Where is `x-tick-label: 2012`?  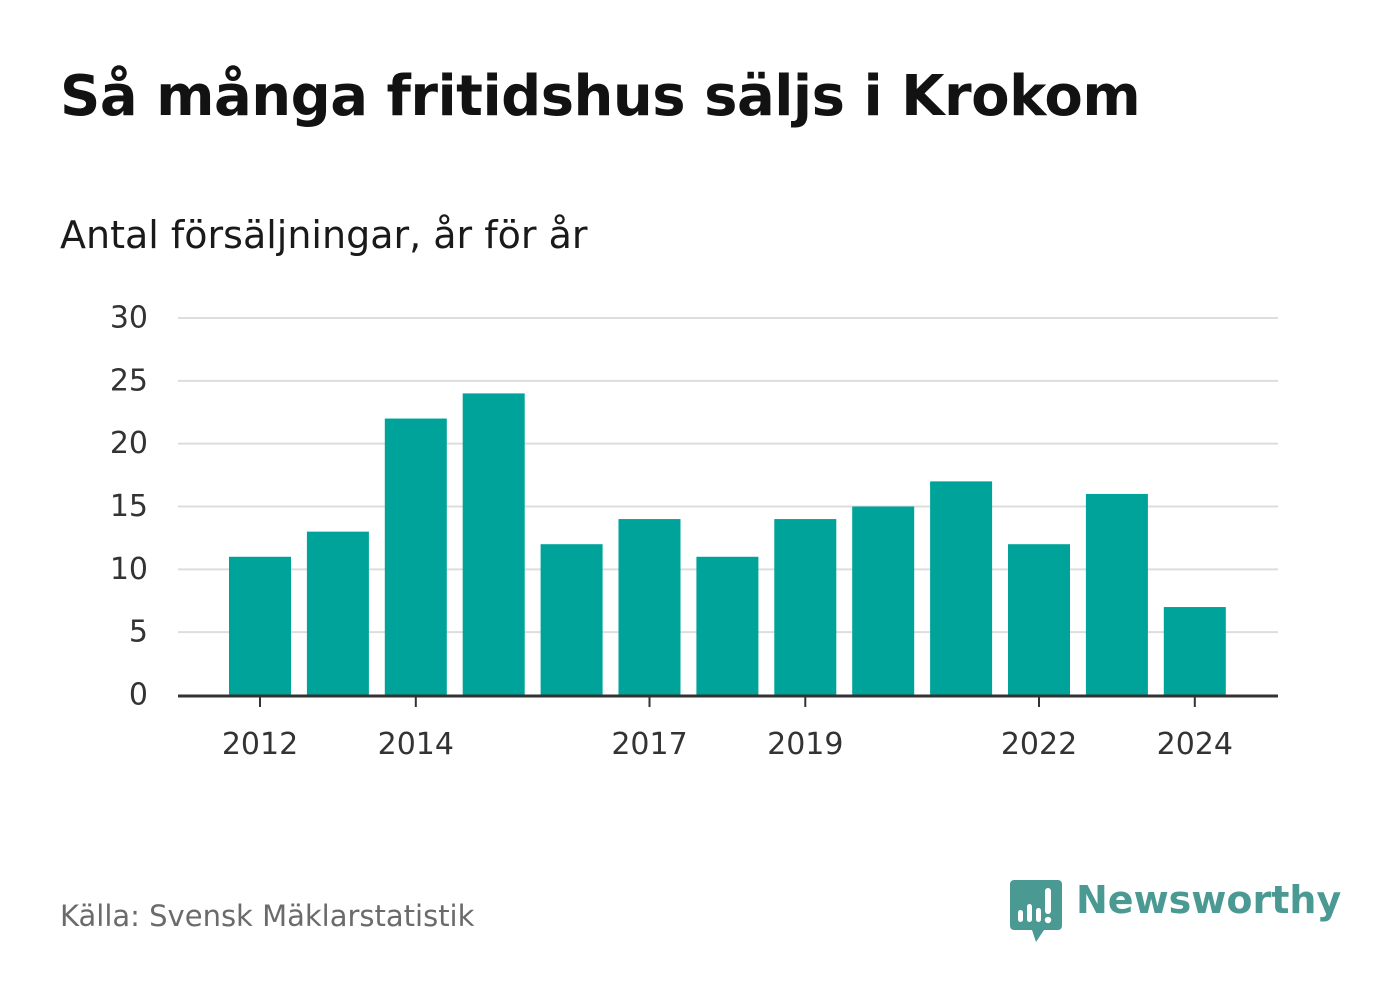 x-tick-label: 2012 is located at coordinates (260, 744).